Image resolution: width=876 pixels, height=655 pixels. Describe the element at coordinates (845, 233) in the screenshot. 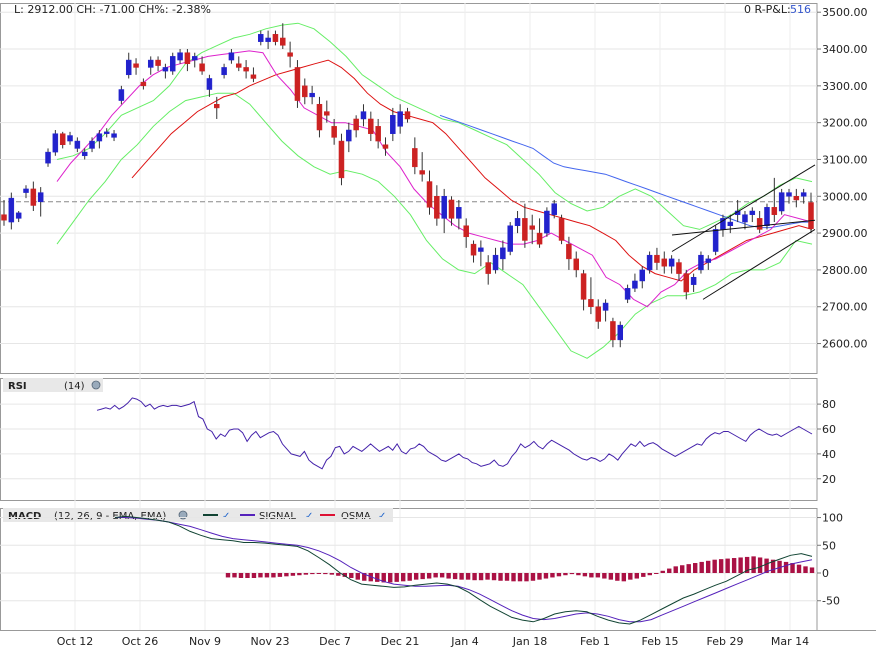

I see `price-tick-label: 2900.00` at that location.